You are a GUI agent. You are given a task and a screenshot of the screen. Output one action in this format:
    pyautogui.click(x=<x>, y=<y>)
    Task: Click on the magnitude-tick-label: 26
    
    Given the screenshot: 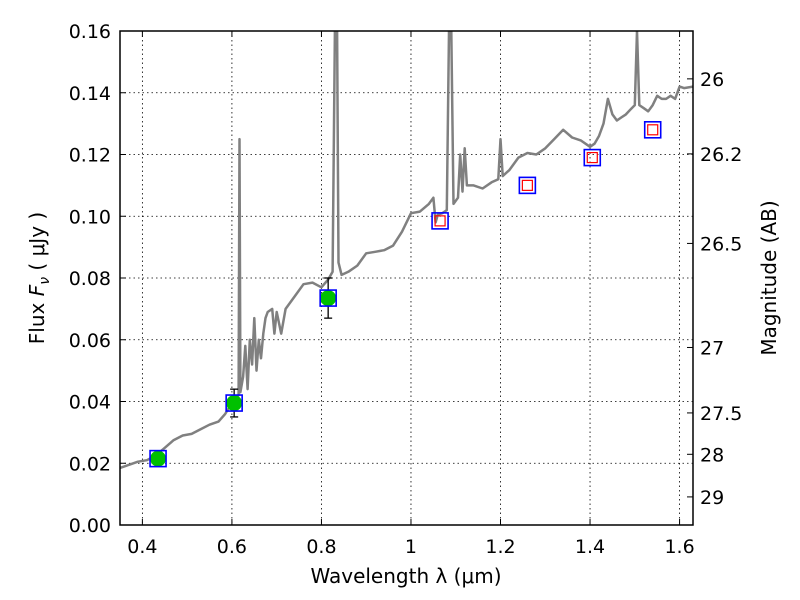 What is the action you would take?
    pyautogui.click(x=712, y=80)
    